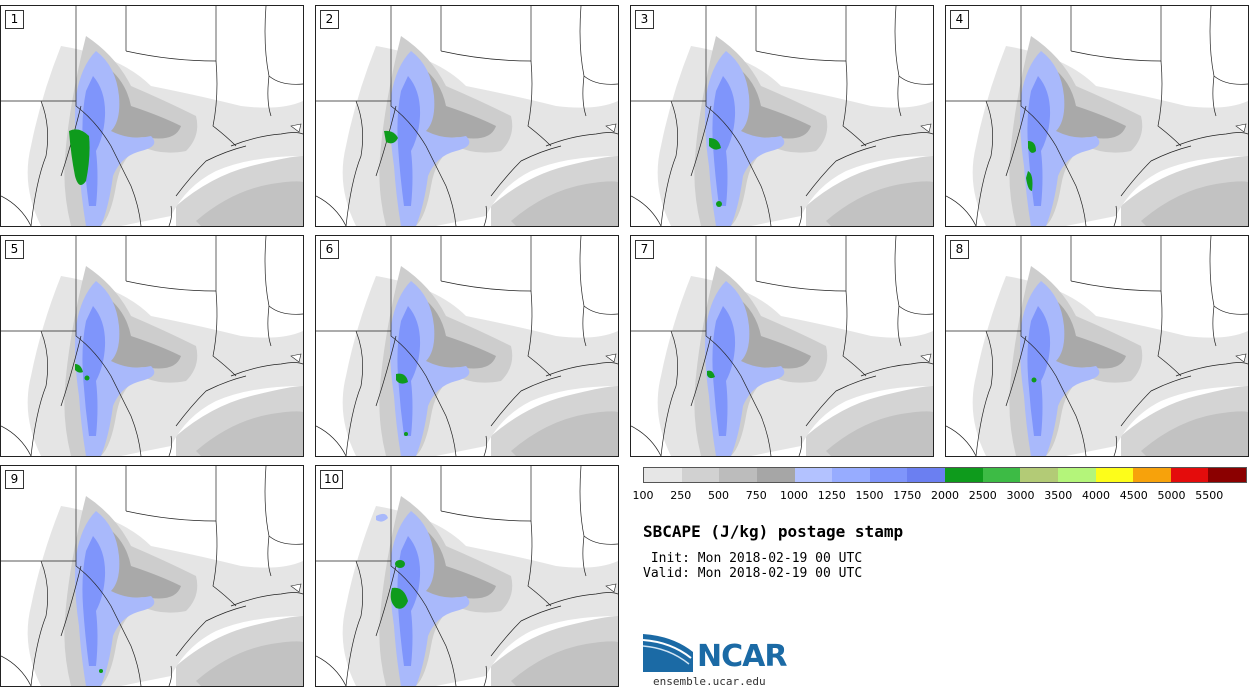  I want to click on member-number-label: 1, so click(14, 19).